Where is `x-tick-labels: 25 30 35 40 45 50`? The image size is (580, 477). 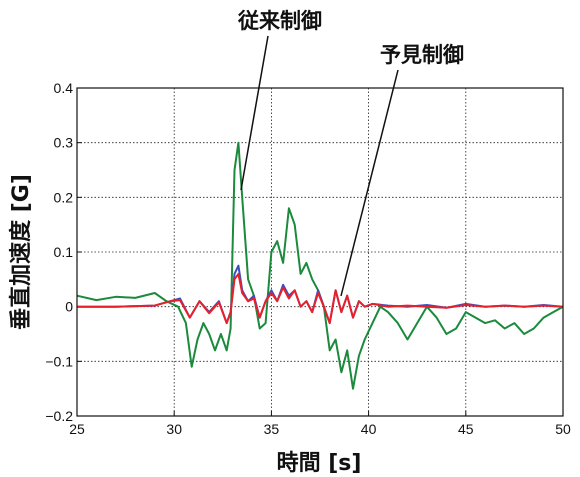
x-tick-labels: 25 30 35 40 45 50 is located at coordinates (320, 429).